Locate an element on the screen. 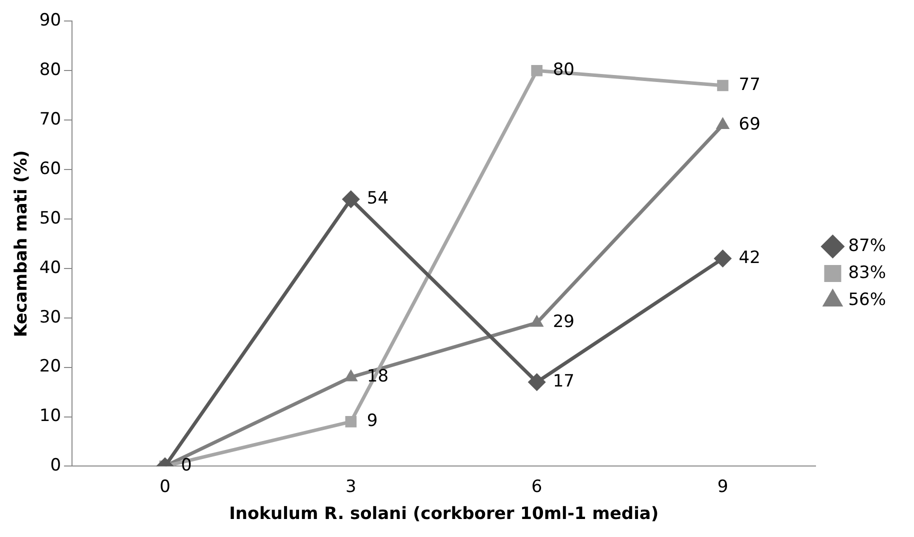  y-tick-label: 50 is located at coordinates (50, 218).